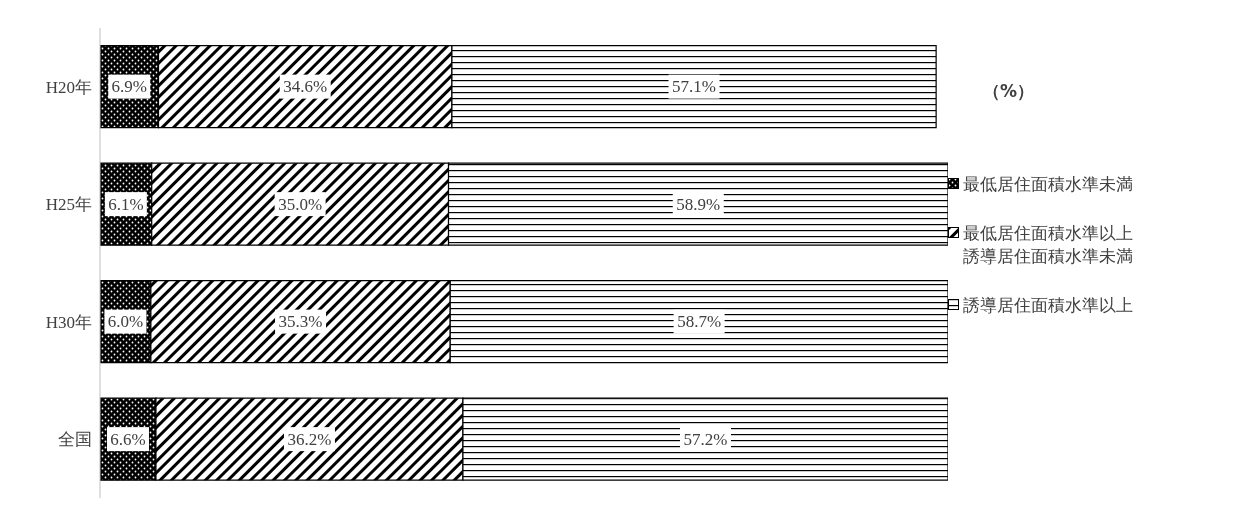 The height and width of the screenshot is (510, 1258). What do you see at coordinates (705, 439) in the screenshot?
I see `data-label: 57.2%` at bounding box center [705, 439].